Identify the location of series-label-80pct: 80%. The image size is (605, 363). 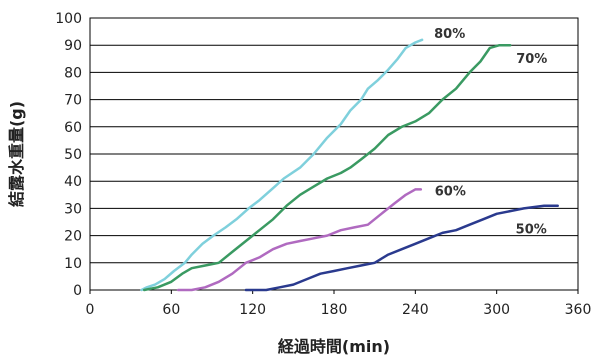
(449, 34).